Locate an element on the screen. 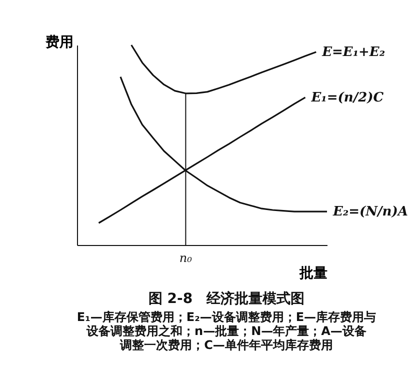 The width and height of the screenshot is (418, 390). text: n₀ is located at coordinates (185, 258).